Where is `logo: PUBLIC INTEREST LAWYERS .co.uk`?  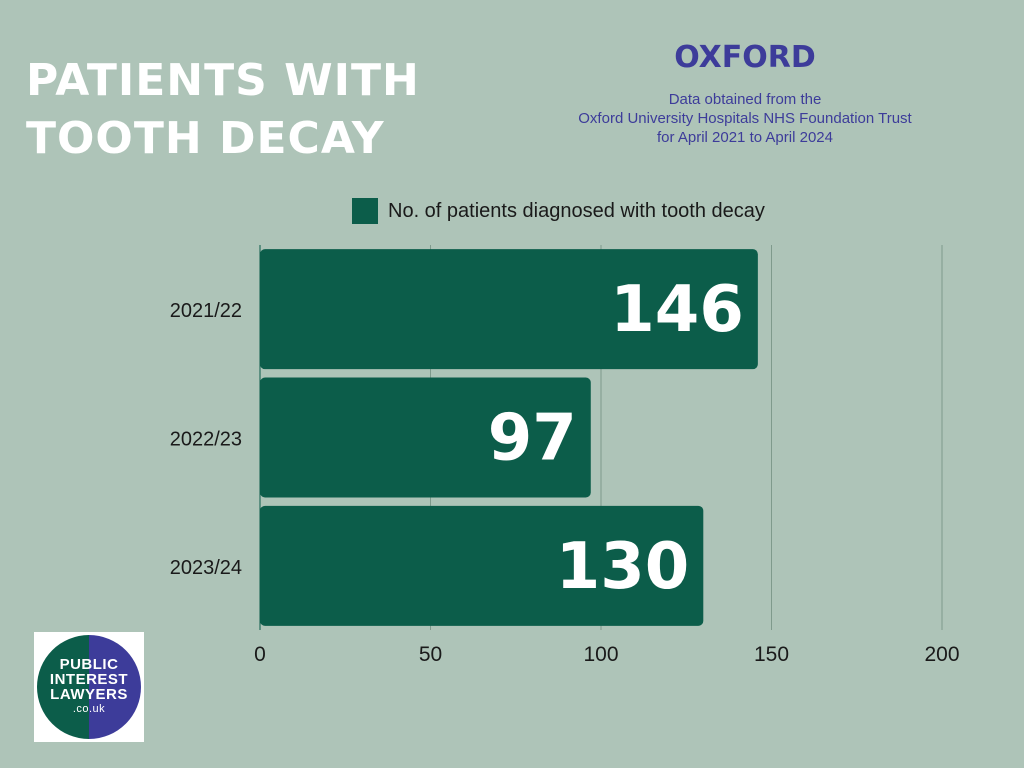
logo: PUBLIC INTEREST LAWYERS .co.uk is located at coordinates (89, 687).